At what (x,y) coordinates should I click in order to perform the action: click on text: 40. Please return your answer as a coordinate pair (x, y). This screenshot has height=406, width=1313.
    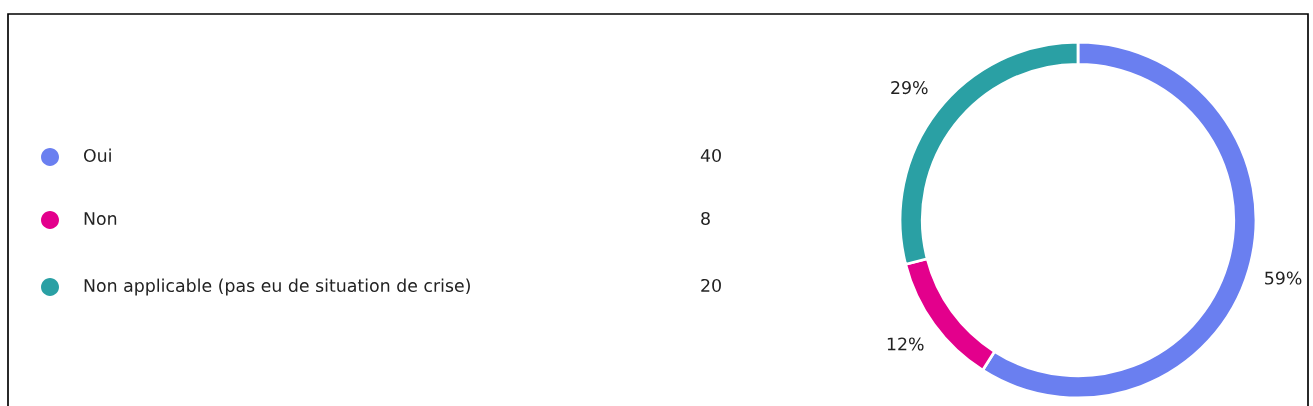
    Looking at the image, I should click on (710, 155).